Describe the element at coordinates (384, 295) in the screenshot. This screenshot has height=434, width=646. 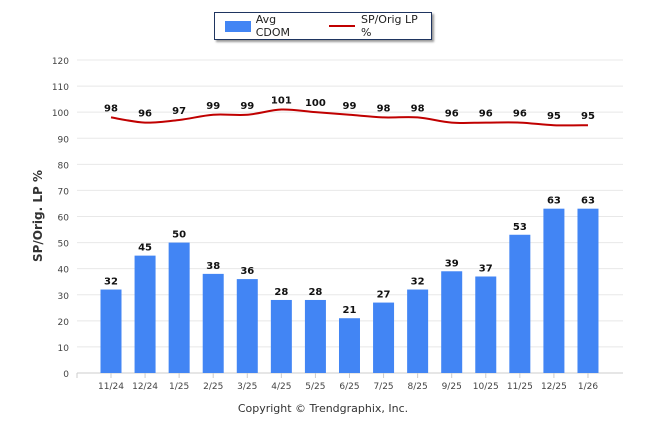
I see `bar-data-label: 27` at that location.